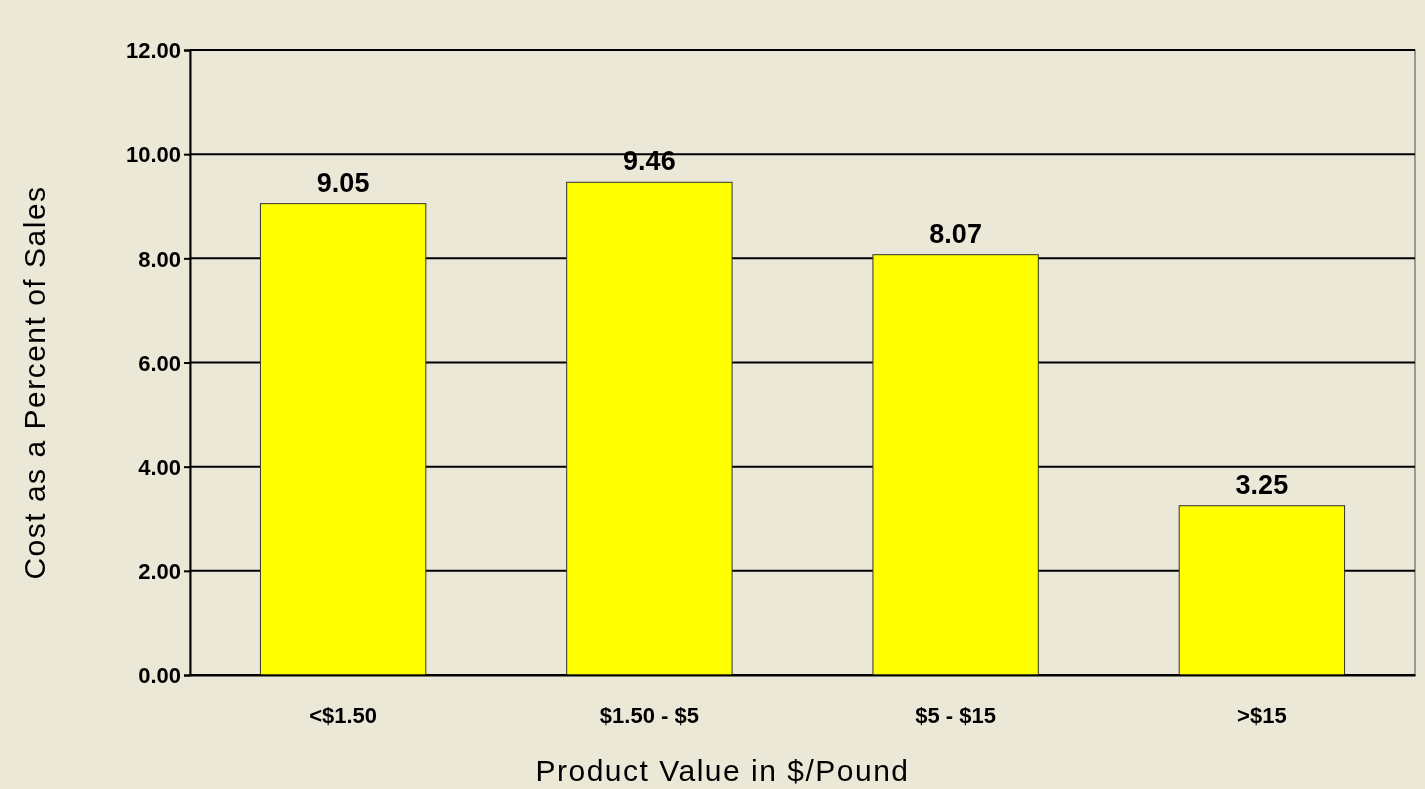 Image resolution: width=1425 pixels, height=789 pixels. Describe the element at coordinates (955, 715) in the screenshot. I see `x-tick-label: $5 - $15` at that location.